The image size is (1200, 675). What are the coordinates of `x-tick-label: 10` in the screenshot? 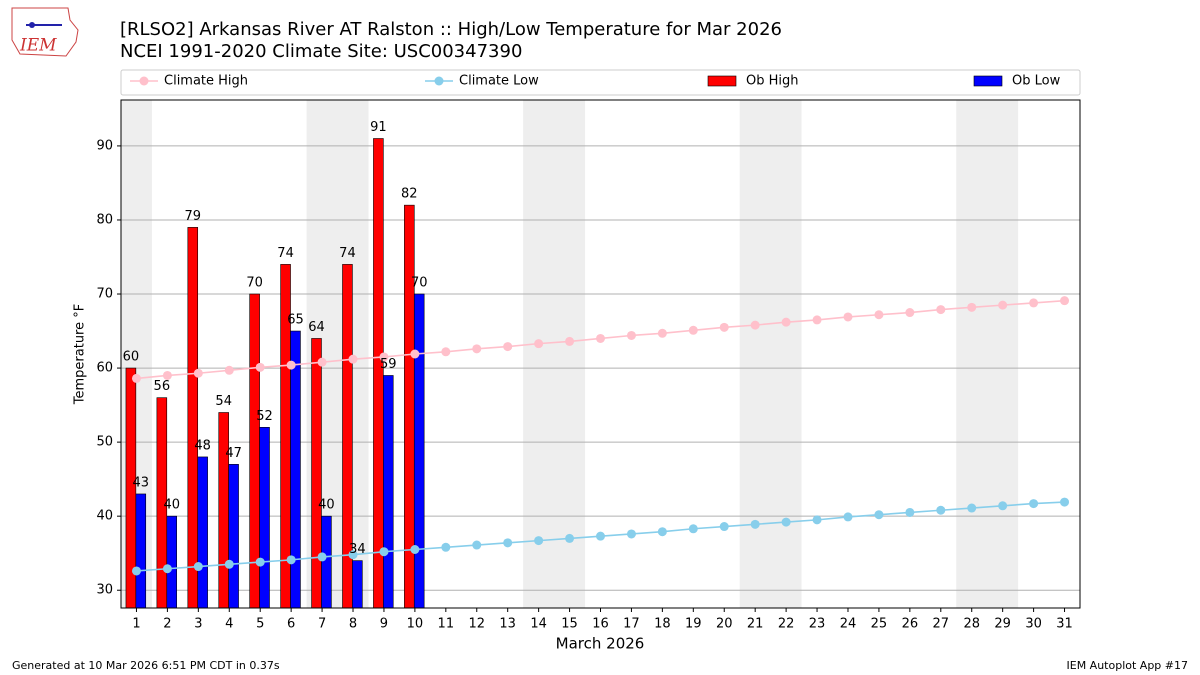 It's located at (415, 624).